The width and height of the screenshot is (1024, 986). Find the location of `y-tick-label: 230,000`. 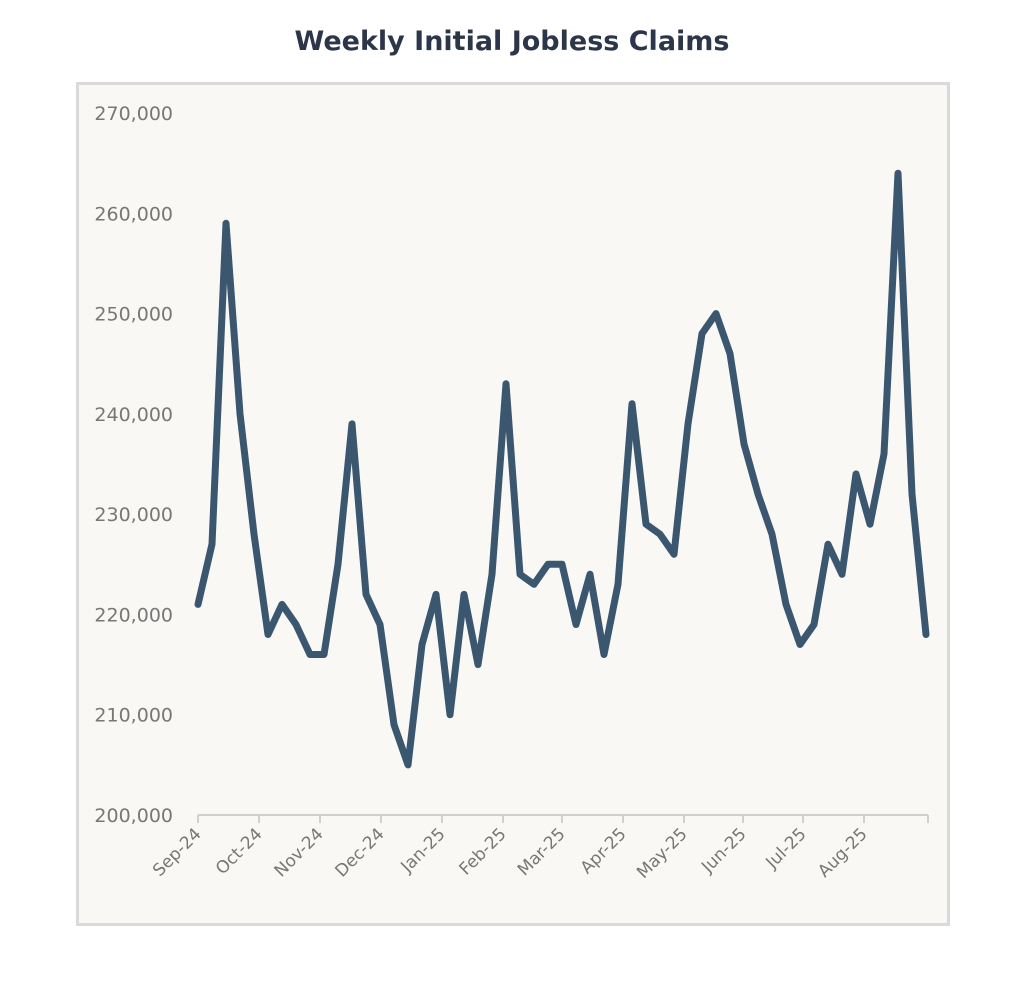

y-tick-label: 230,000 is located at coordinates (133, 515).